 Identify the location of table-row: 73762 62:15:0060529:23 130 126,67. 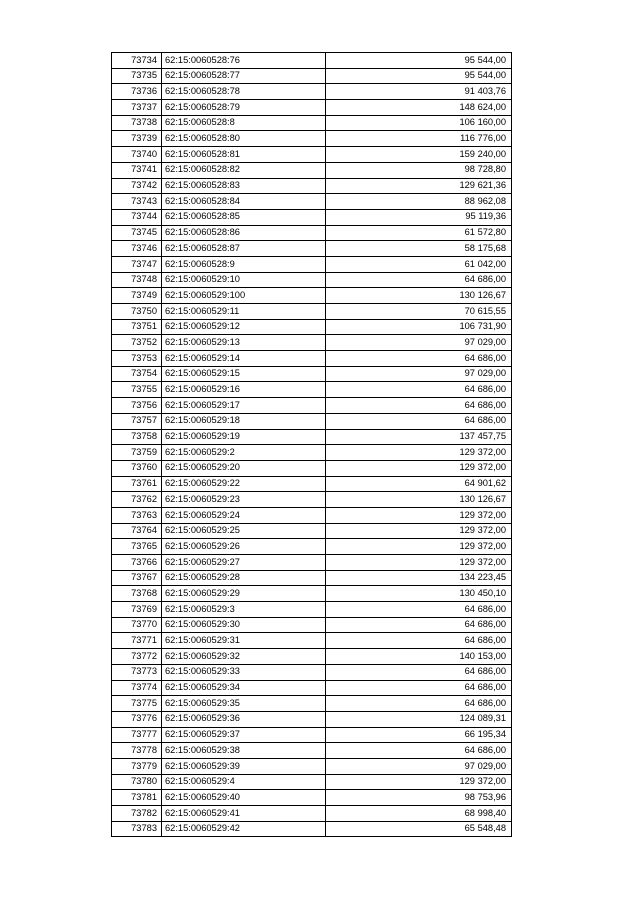
(311, 499).